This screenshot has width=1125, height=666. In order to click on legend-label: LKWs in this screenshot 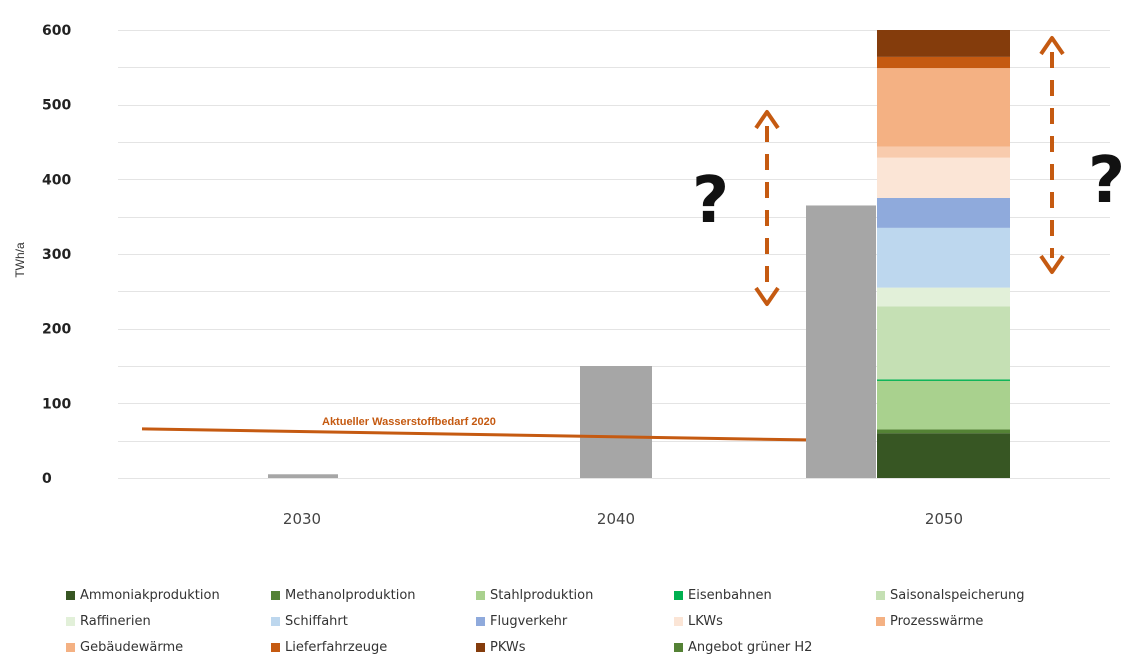, I will do `click(705, 621)`.